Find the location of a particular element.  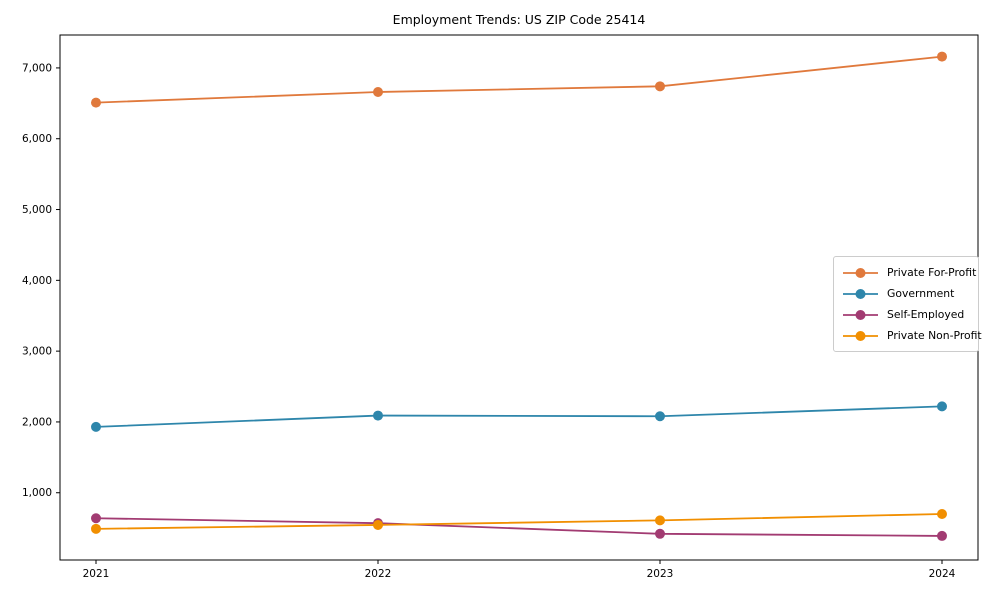

legend-marker-government-icon is located at coordinates (860, 293).